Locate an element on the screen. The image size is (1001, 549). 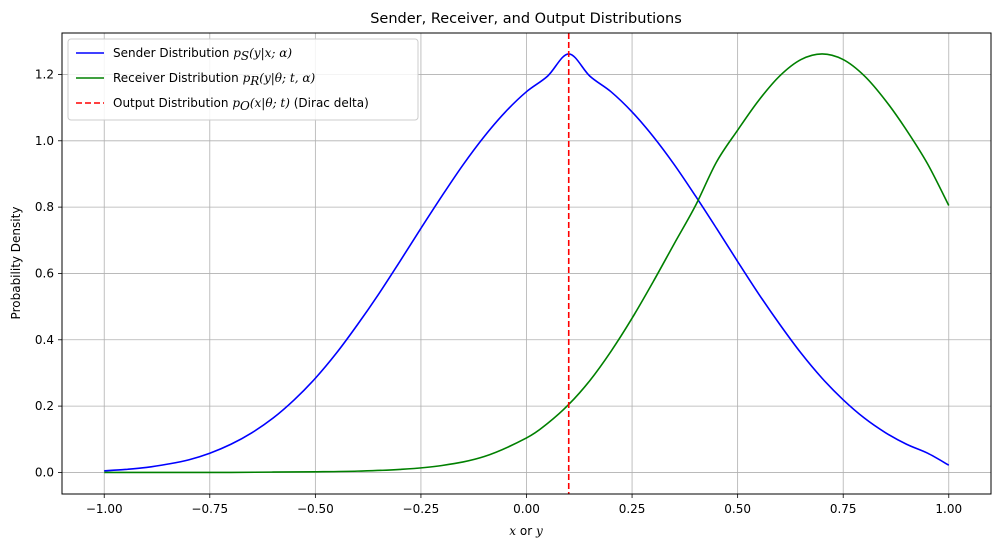
x-axis-title-var1: x is located at coordinates (512, 531).